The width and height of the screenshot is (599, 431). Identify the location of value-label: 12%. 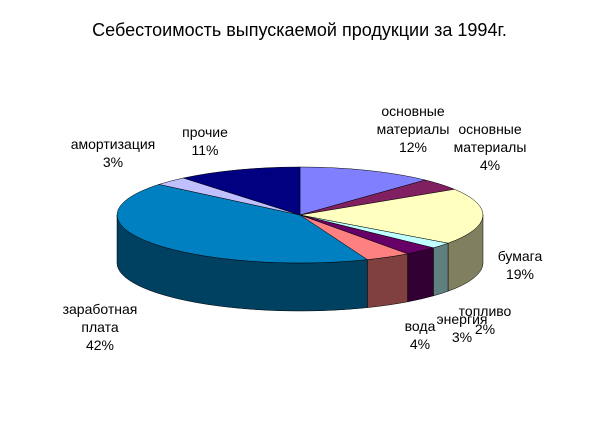
(413, 147).